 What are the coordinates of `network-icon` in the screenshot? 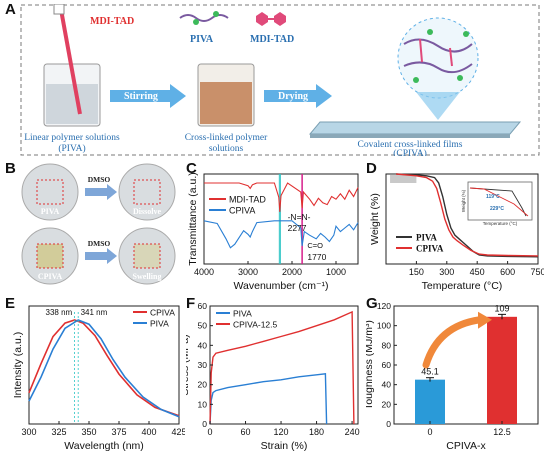 It's located at (438, 56).